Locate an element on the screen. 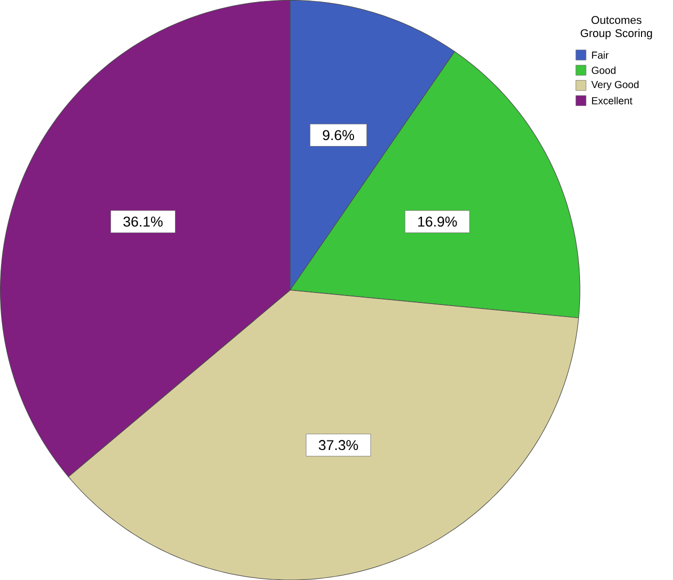 Image resolution: width=673 pixels, height=580 pixels. data-label: 36.1% is located at coordinates (143, 221).